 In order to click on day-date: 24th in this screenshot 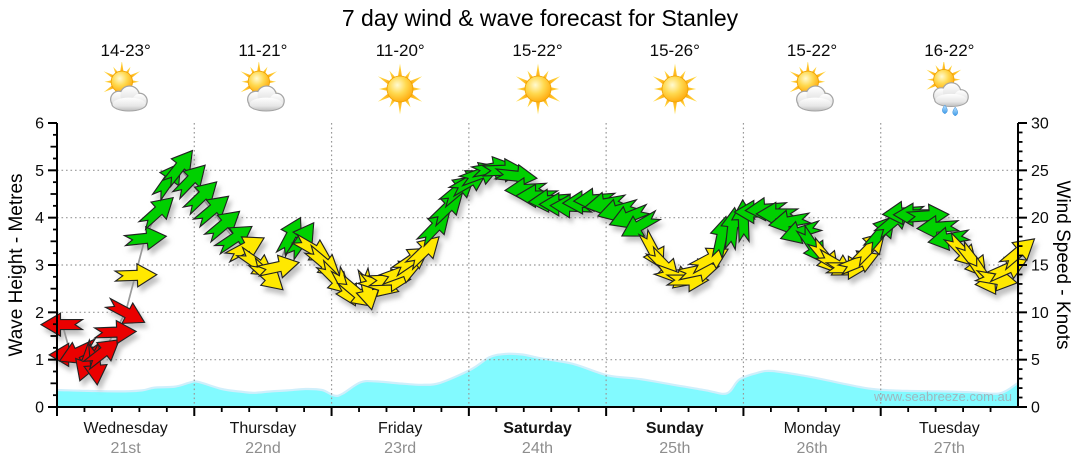, I will do `click(537, 448)`.